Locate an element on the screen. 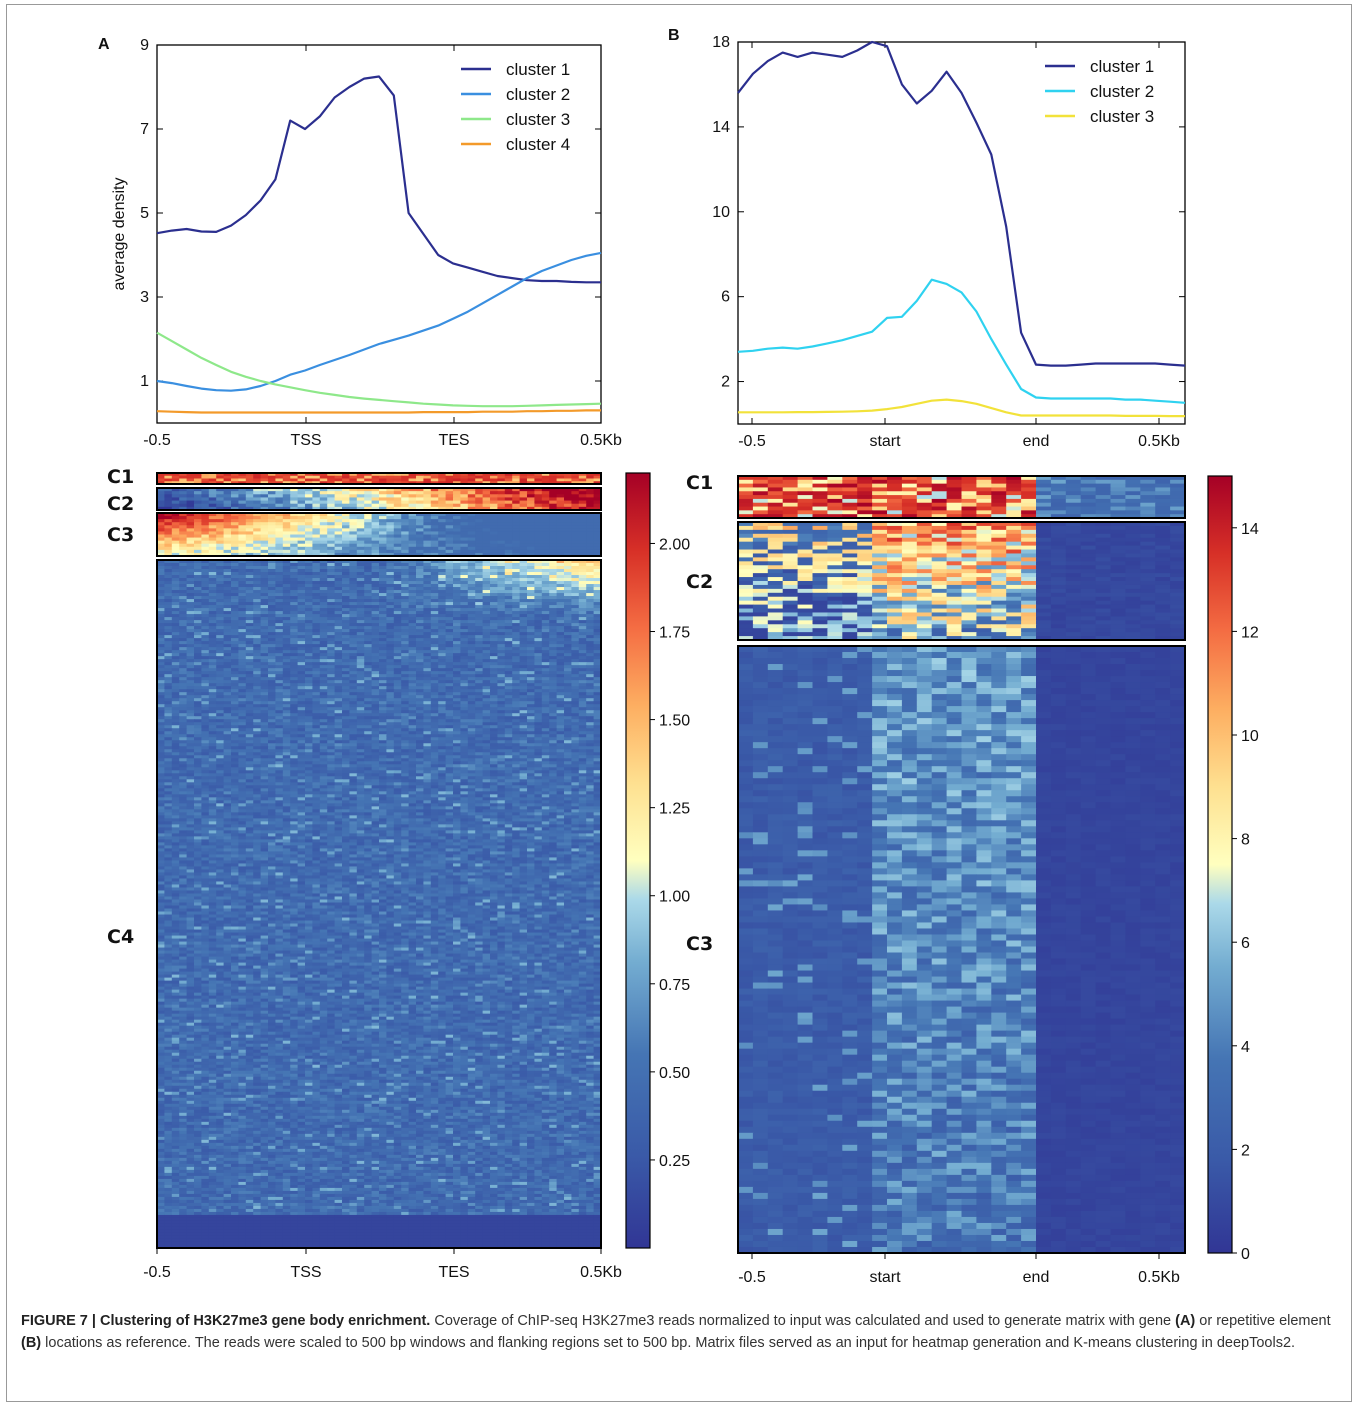  panel-label-a: A is located at coordinates (104, 44).